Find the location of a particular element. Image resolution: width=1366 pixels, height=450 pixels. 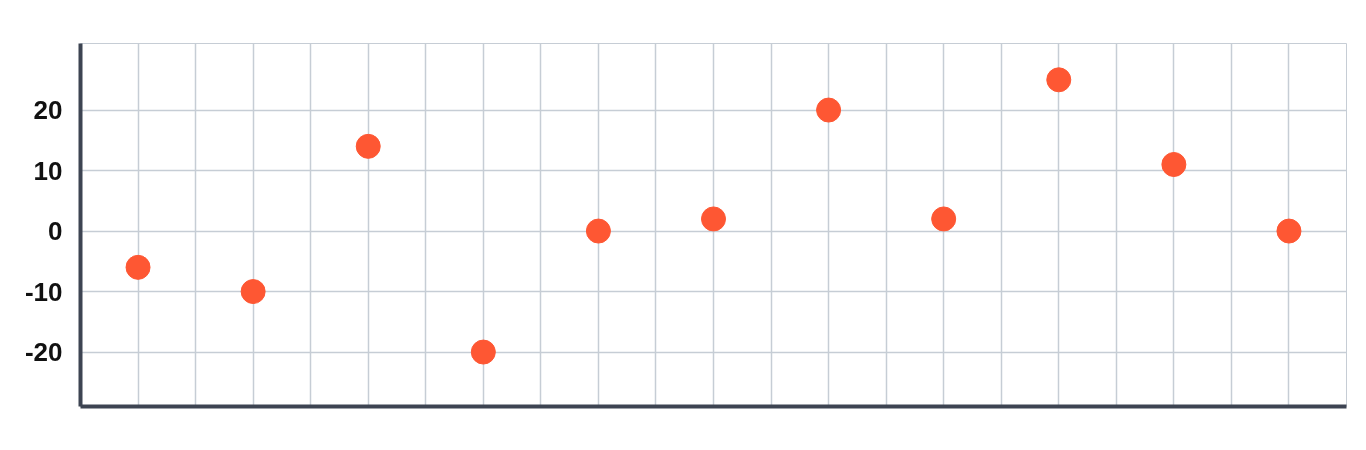

y-tick-label: 0 is located at coordinates (55, 231).